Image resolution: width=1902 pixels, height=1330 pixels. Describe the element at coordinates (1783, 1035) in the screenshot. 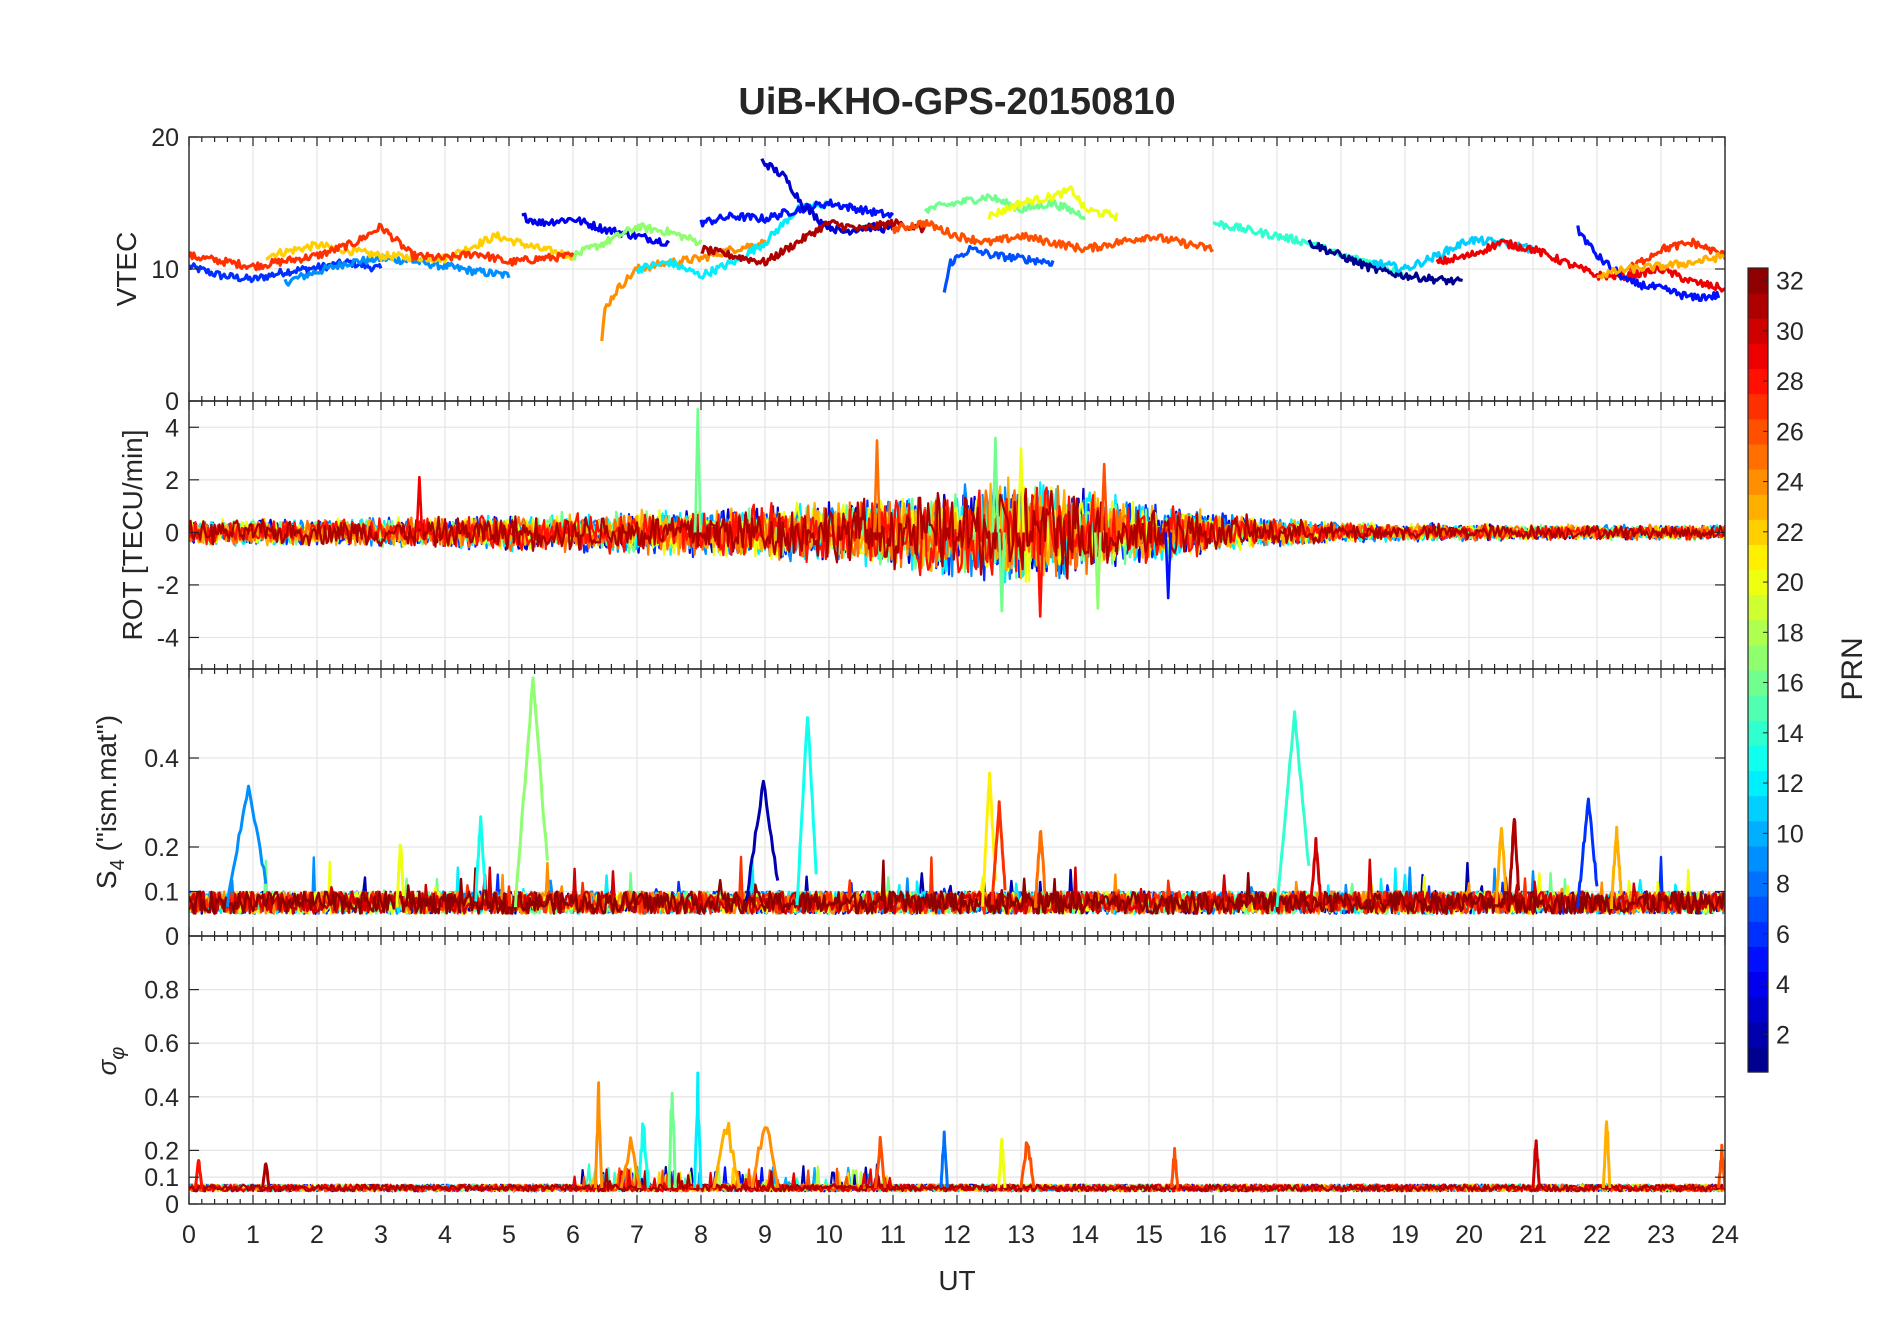

I see `colorbar-tick-label: 2` at that location.